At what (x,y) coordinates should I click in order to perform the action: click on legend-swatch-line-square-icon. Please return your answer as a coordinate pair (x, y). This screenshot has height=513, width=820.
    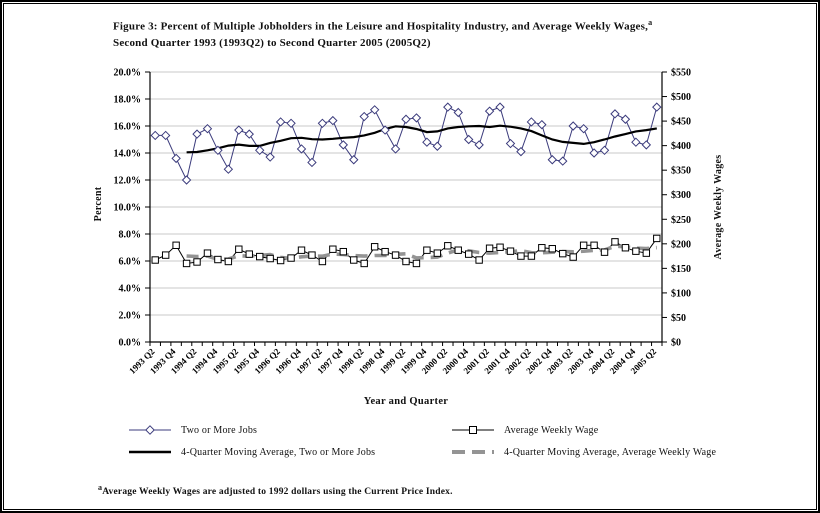
    Looking at the image, I should click on (473, 430).